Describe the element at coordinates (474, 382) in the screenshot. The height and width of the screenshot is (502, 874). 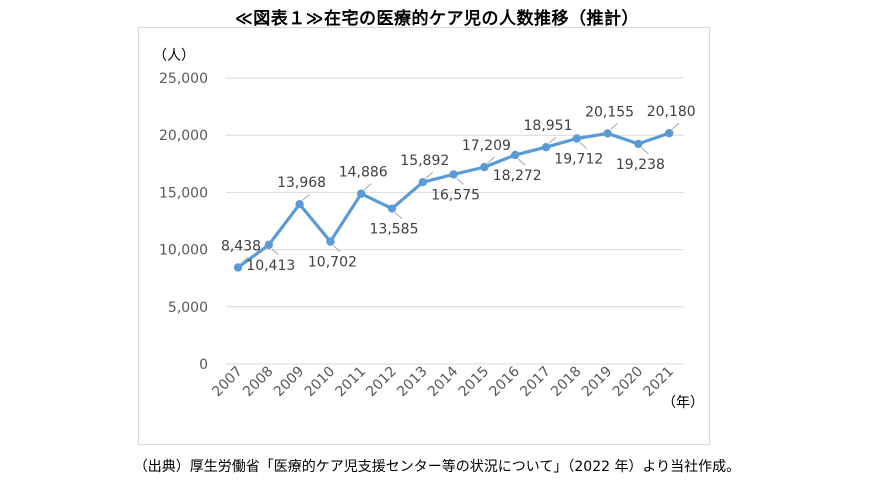
I see `x-tick-label: 2015` at that location.